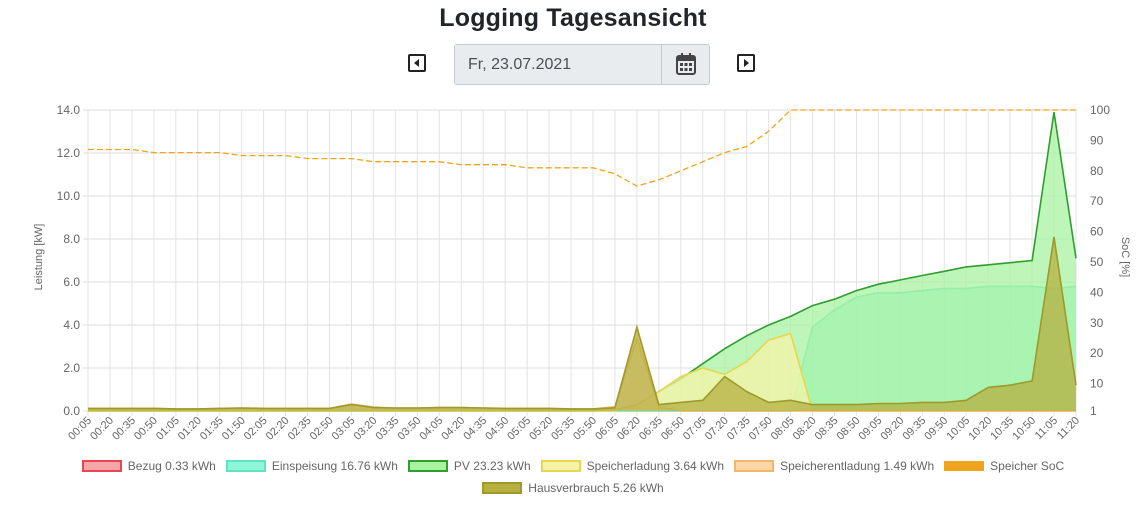 This screenshot has height=511, width=1146. What do you see at coordinates (322, 429) in the screenshot?
I see `x-tick: 02:50` at bounding box center [322, 429].